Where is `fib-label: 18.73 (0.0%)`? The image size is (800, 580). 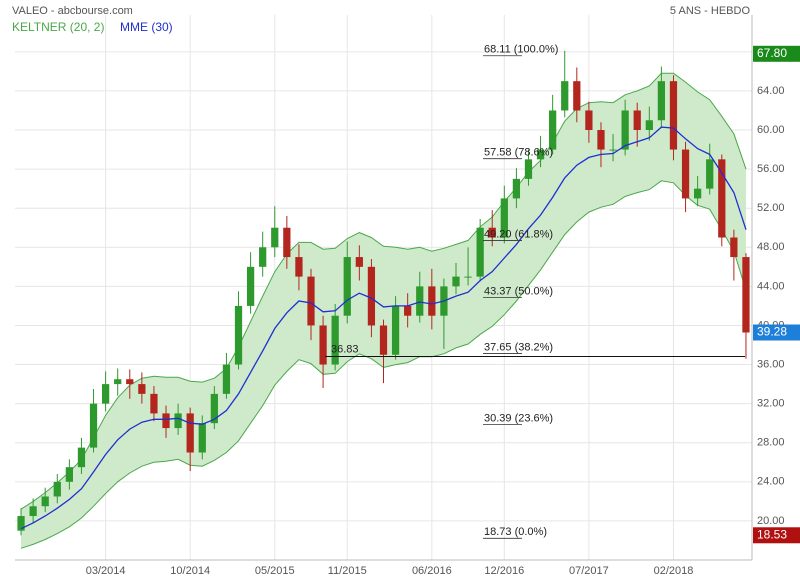 fib-label: 18.73 (0.0%) is located at coordinates (515, 532).